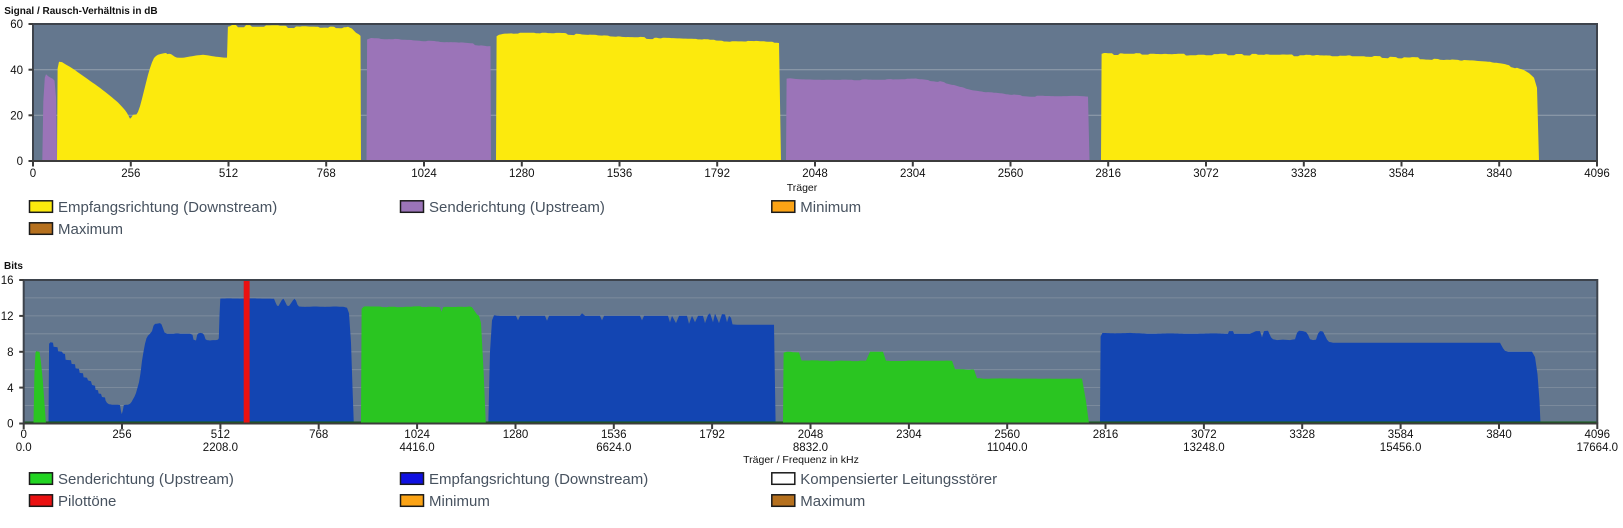  What do you see at coordinates (7, 317) in the screenshot?
I see `svg-text: 12` at bounding box center [7, 317].